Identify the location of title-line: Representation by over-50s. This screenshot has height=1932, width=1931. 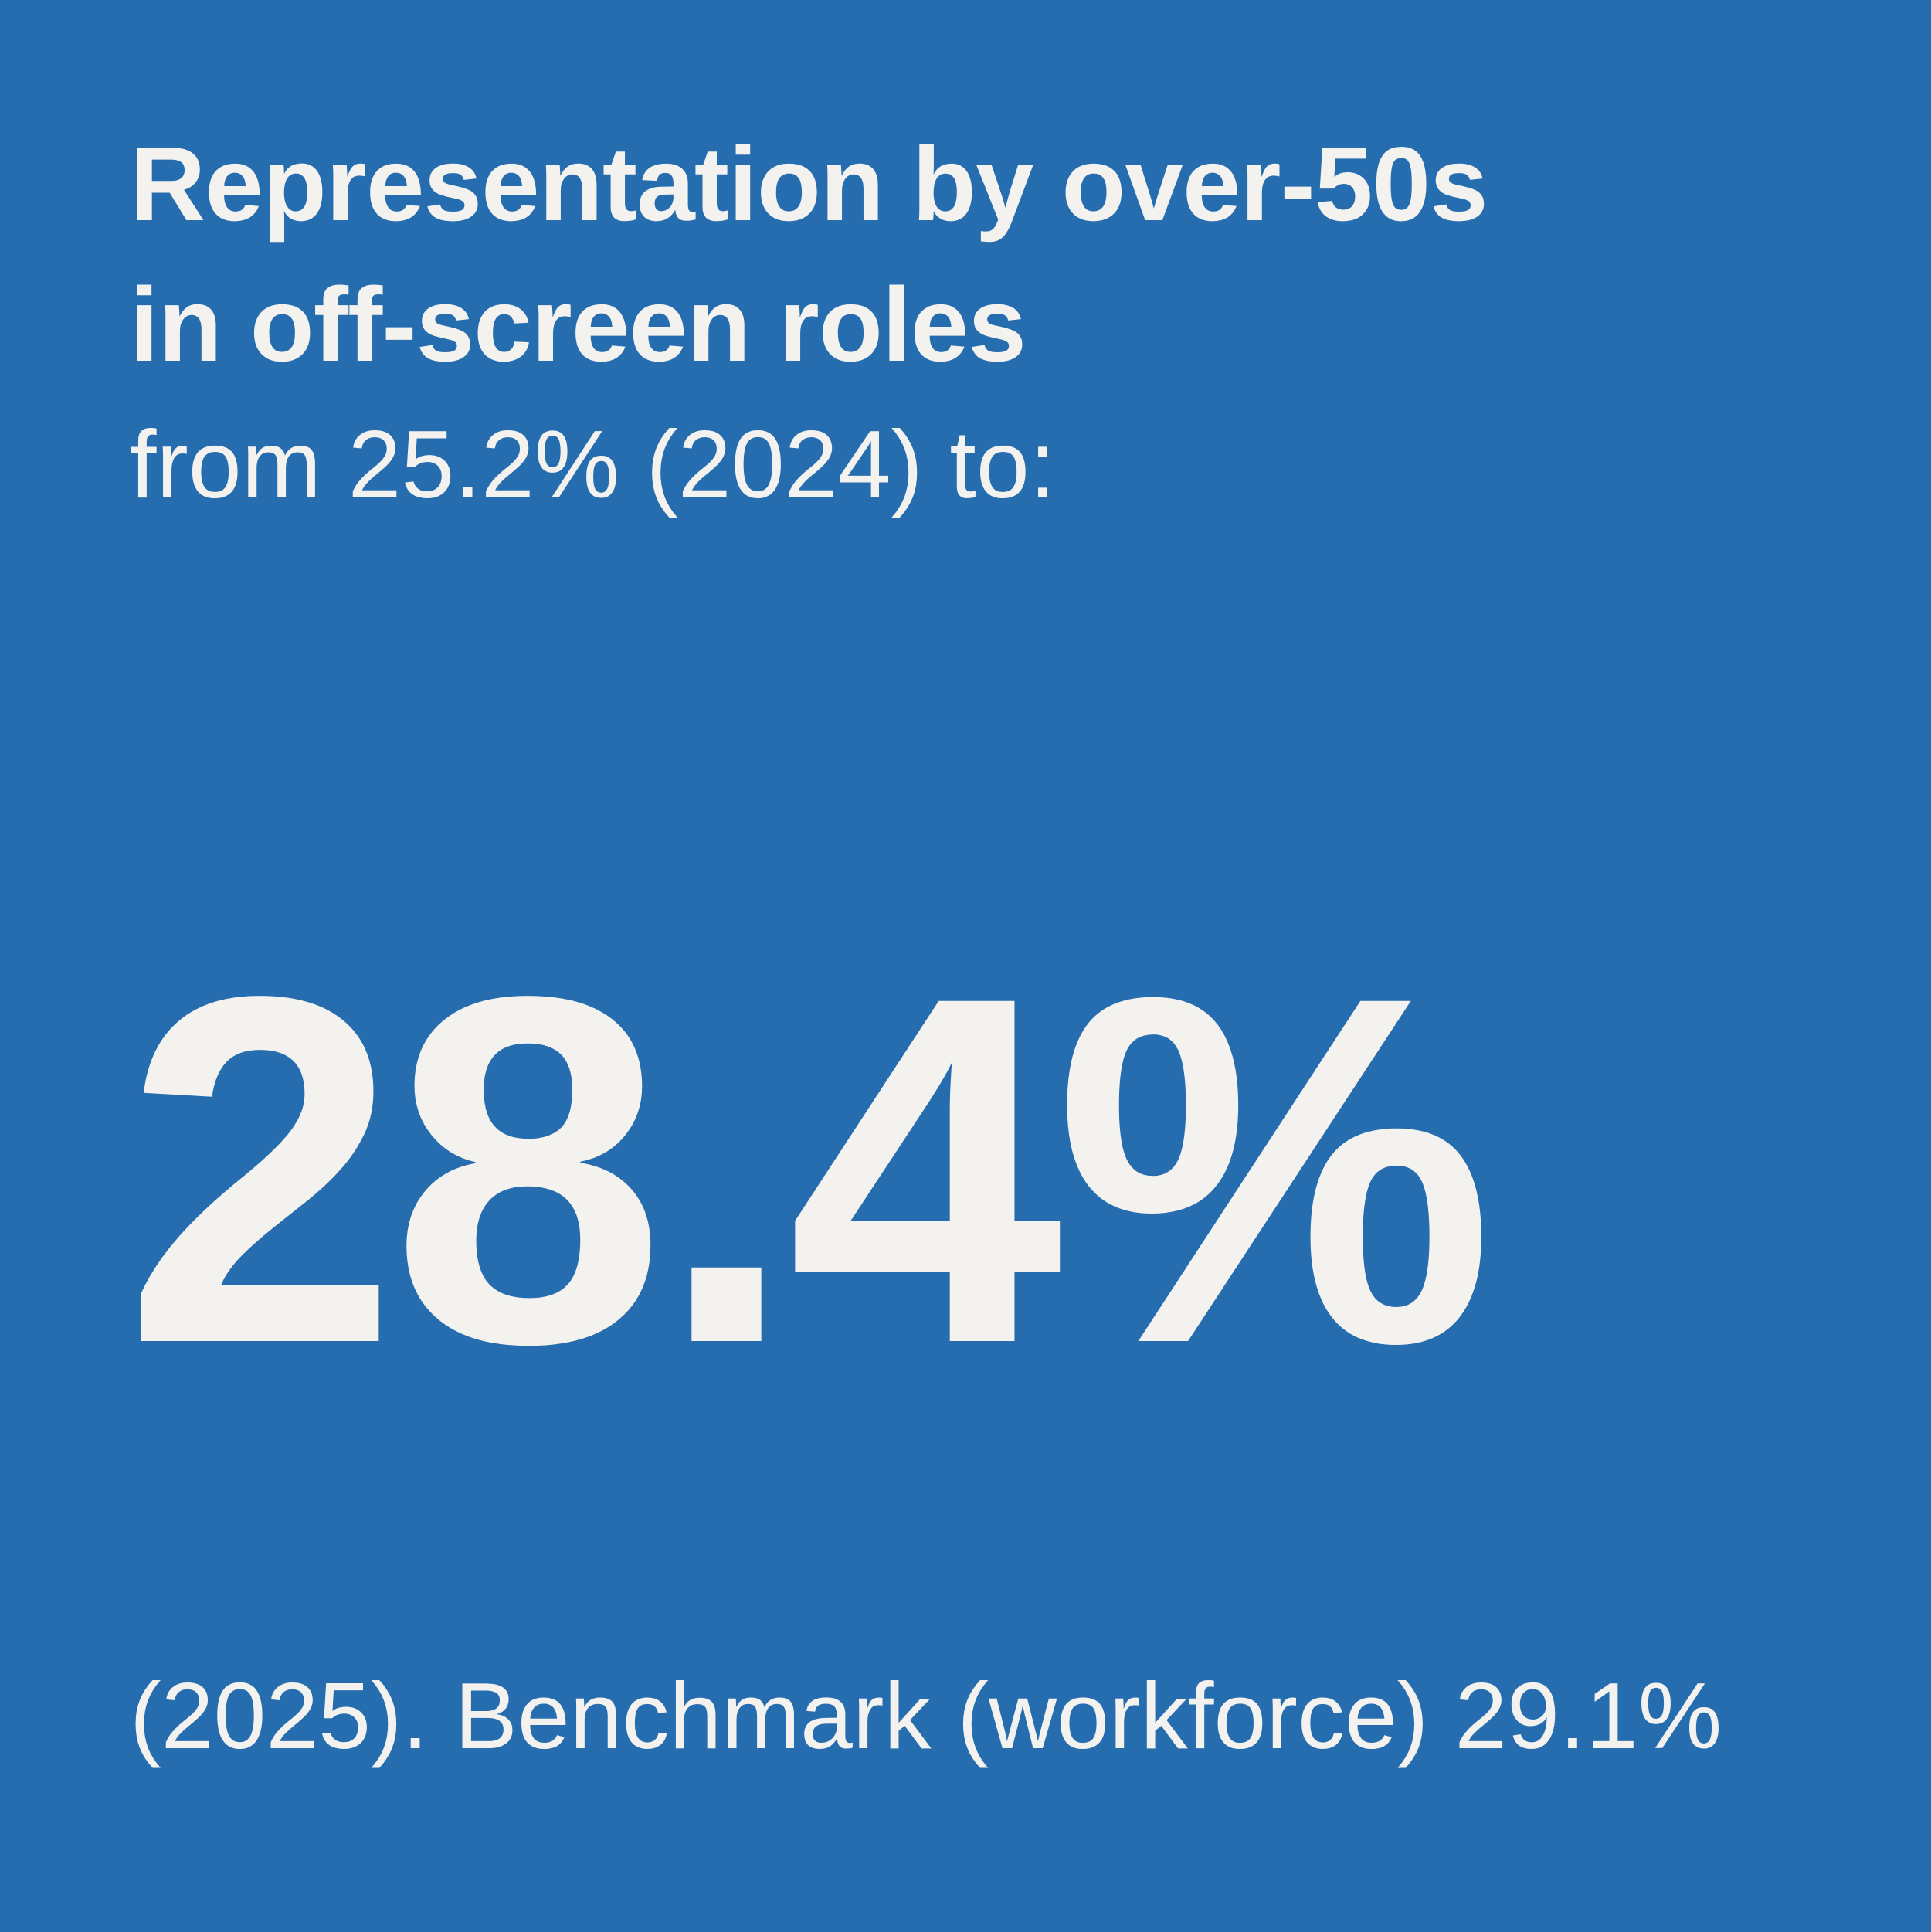
(809, 184).